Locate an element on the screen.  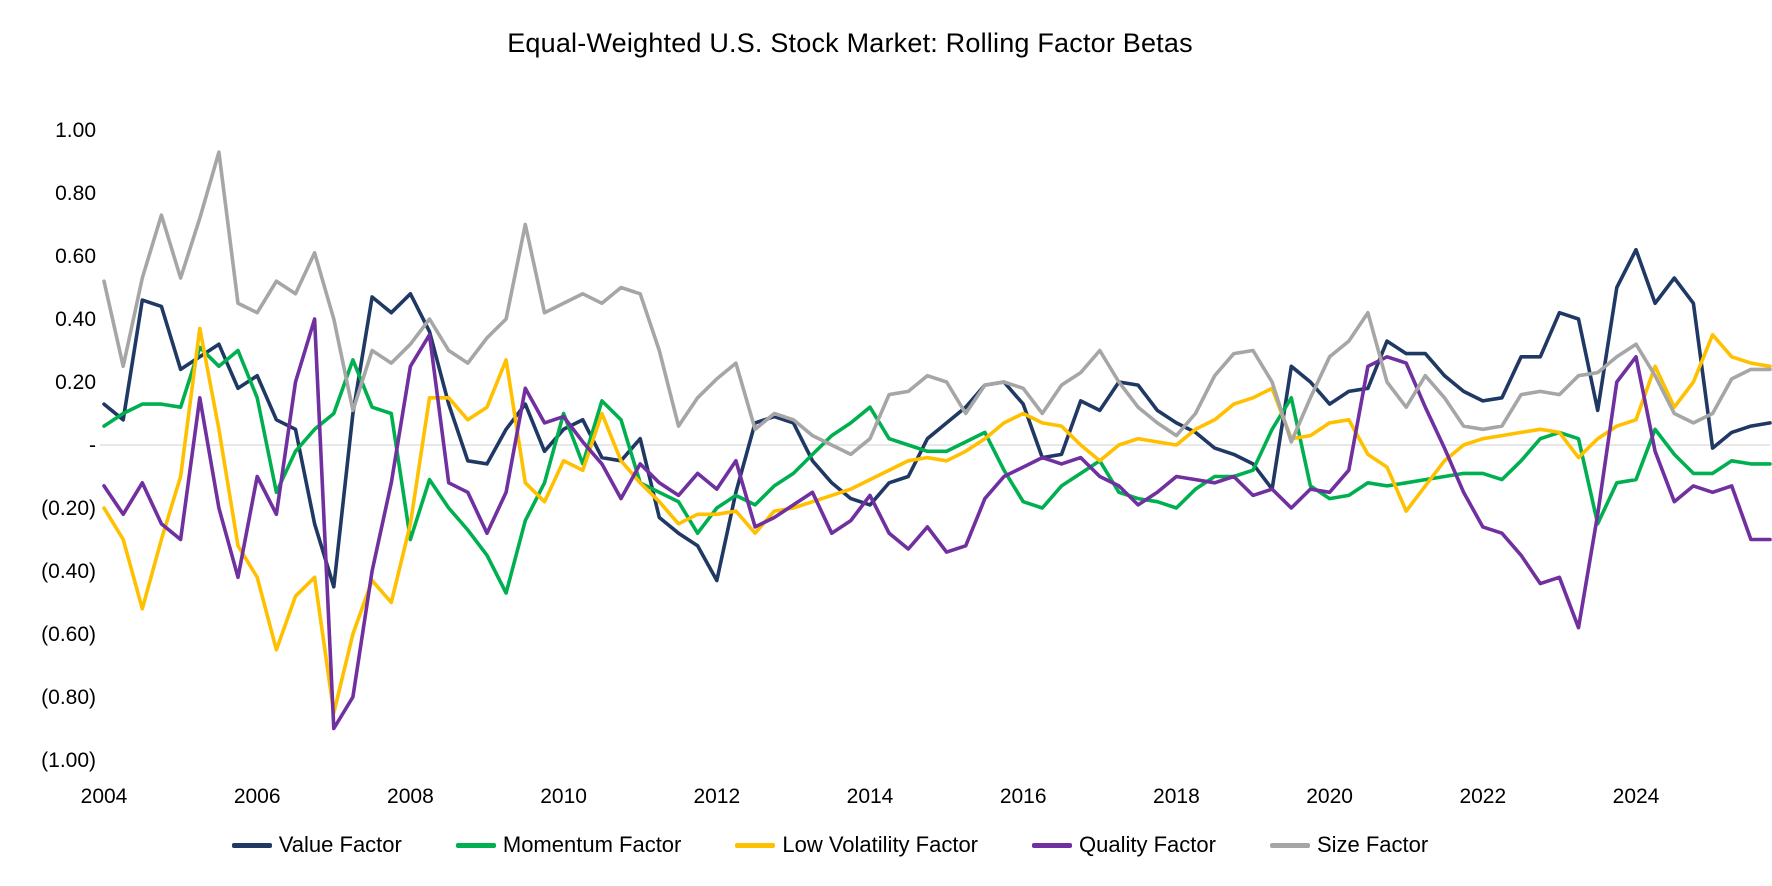
legend-item-value-factor: Value Factor is located at coordinates (316, 845).